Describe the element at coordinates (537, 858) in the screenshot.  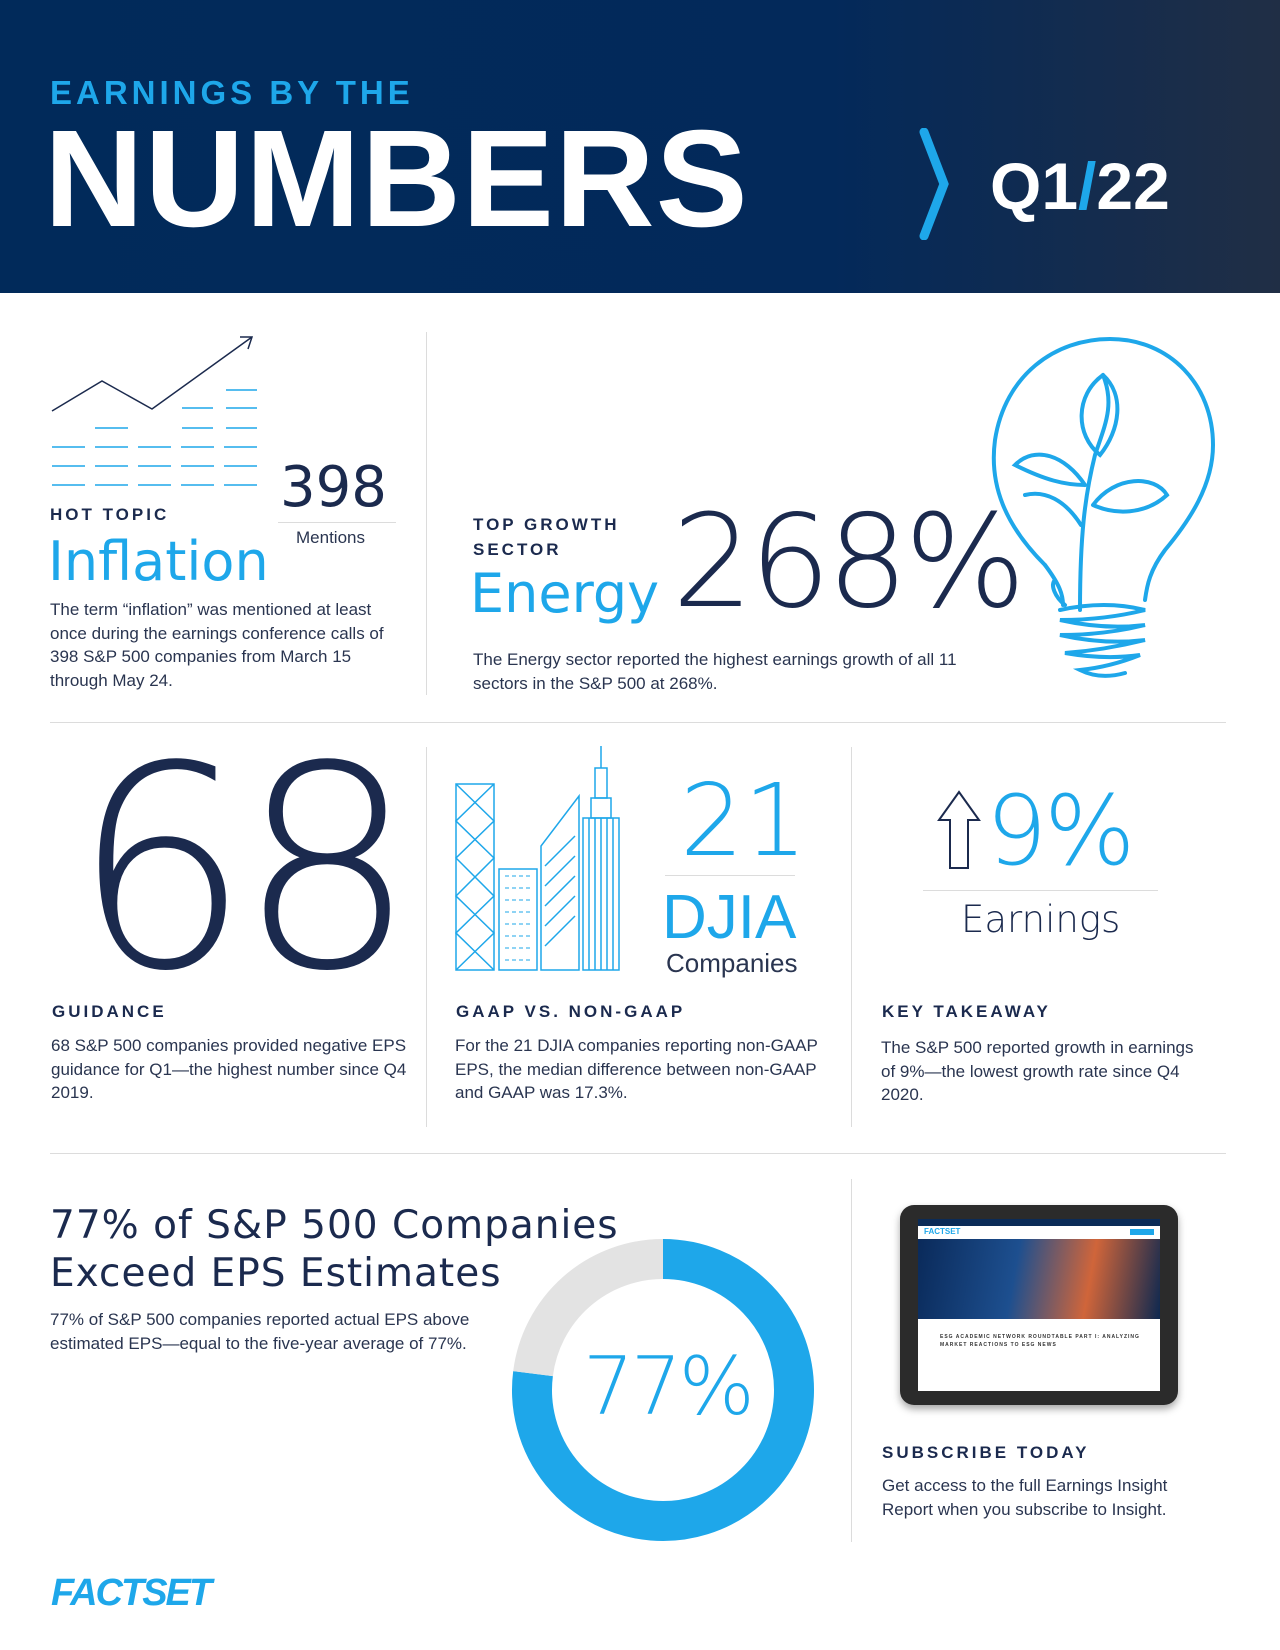
I see `buildings-icon` at that location.